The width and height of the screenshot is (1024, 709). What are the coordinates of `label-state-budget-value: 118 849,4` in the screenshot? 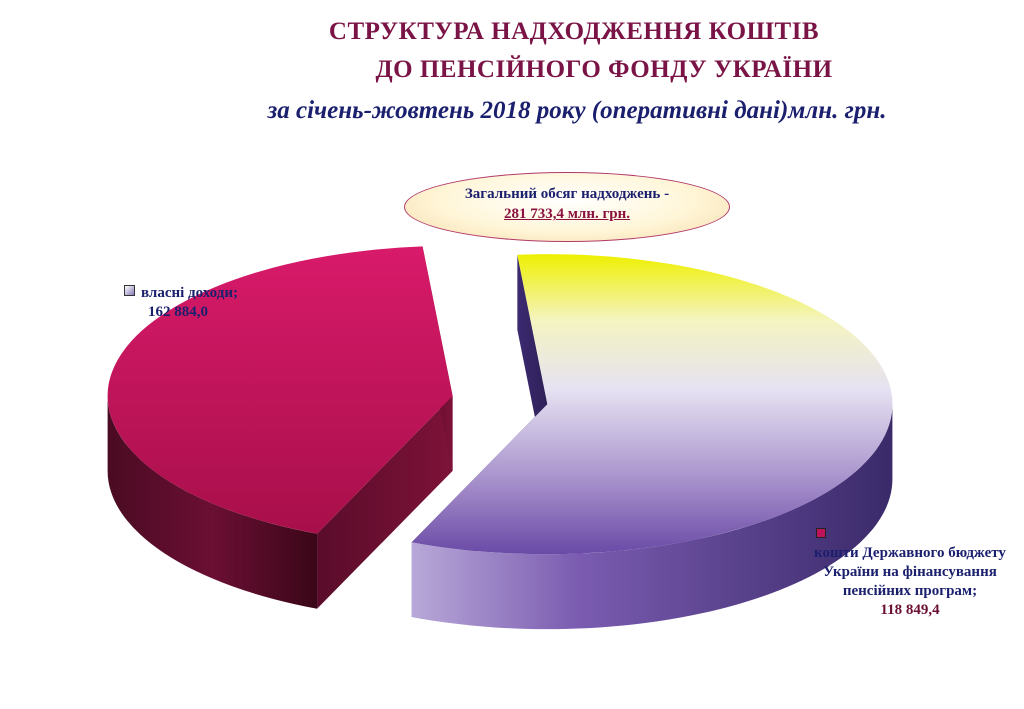 It's located at (910, 610).